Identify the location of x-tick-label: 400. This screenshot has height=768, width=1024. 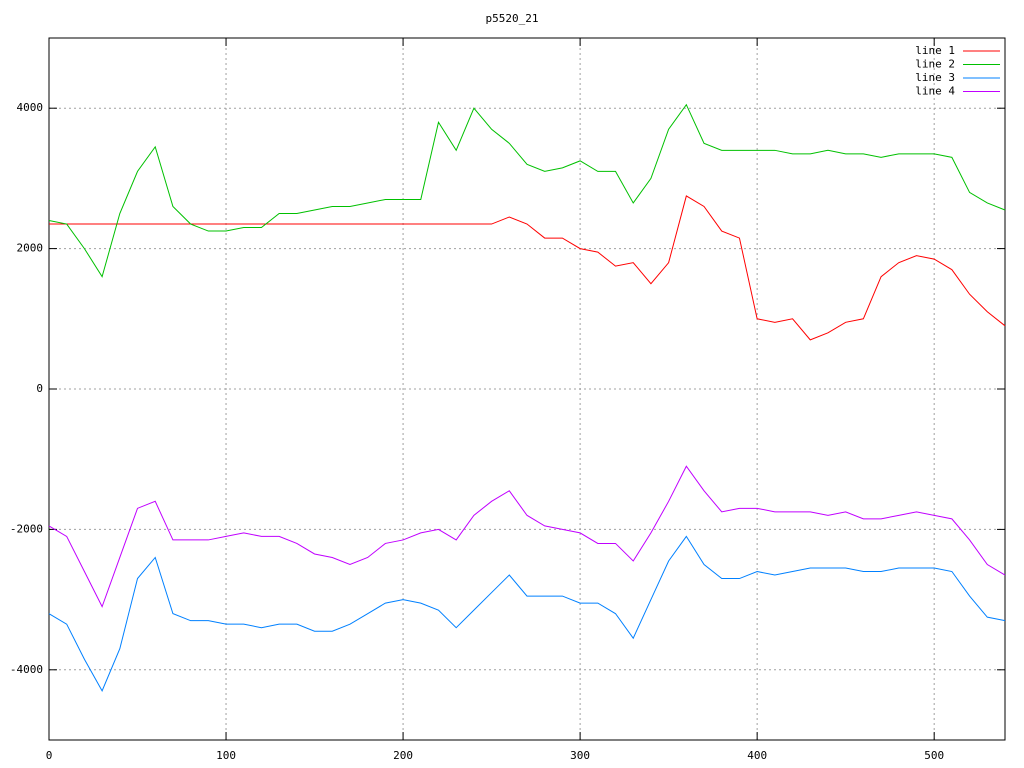
(757, 755).